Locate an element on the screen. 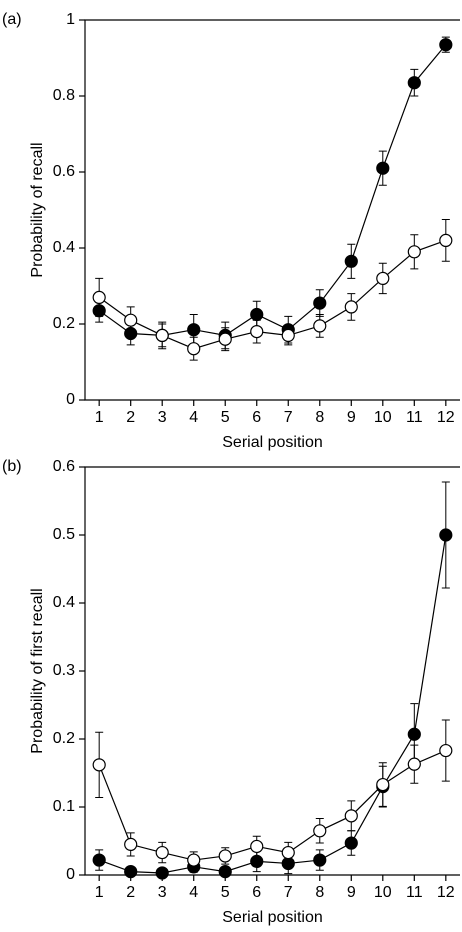 Image resolution: width=462 pixels, height=932 pixels. y-tick-label: 0.5 is located at coordinates (64, 534).